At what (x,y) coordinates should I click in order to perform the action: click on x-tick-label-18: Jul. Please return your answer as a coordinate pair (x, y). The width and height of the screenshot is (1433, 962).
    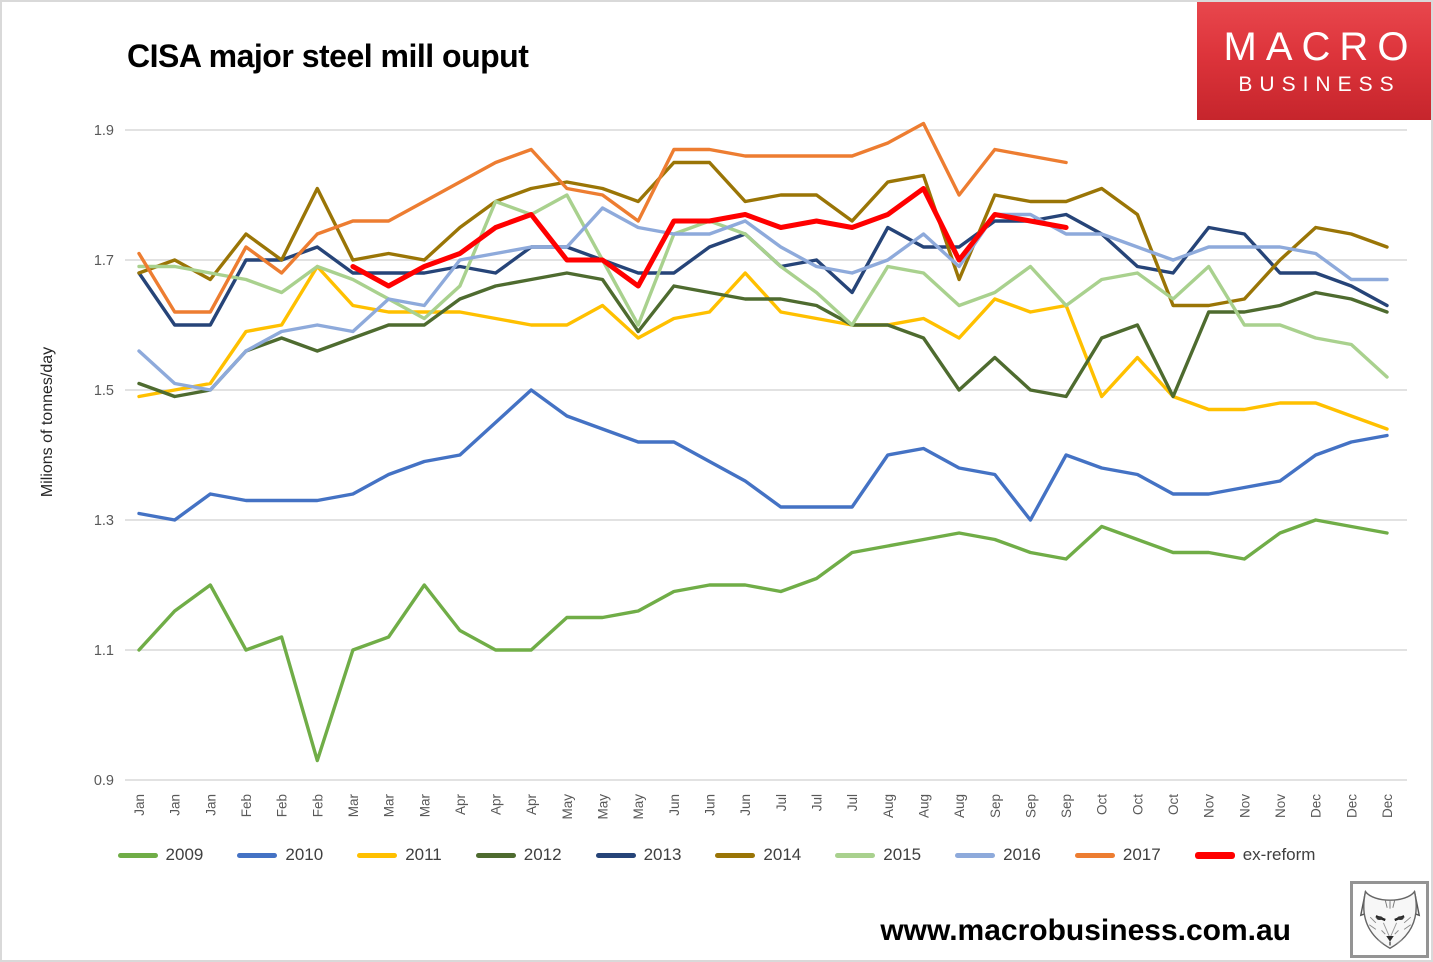
    Looking at the image, I should click on (781, 802).